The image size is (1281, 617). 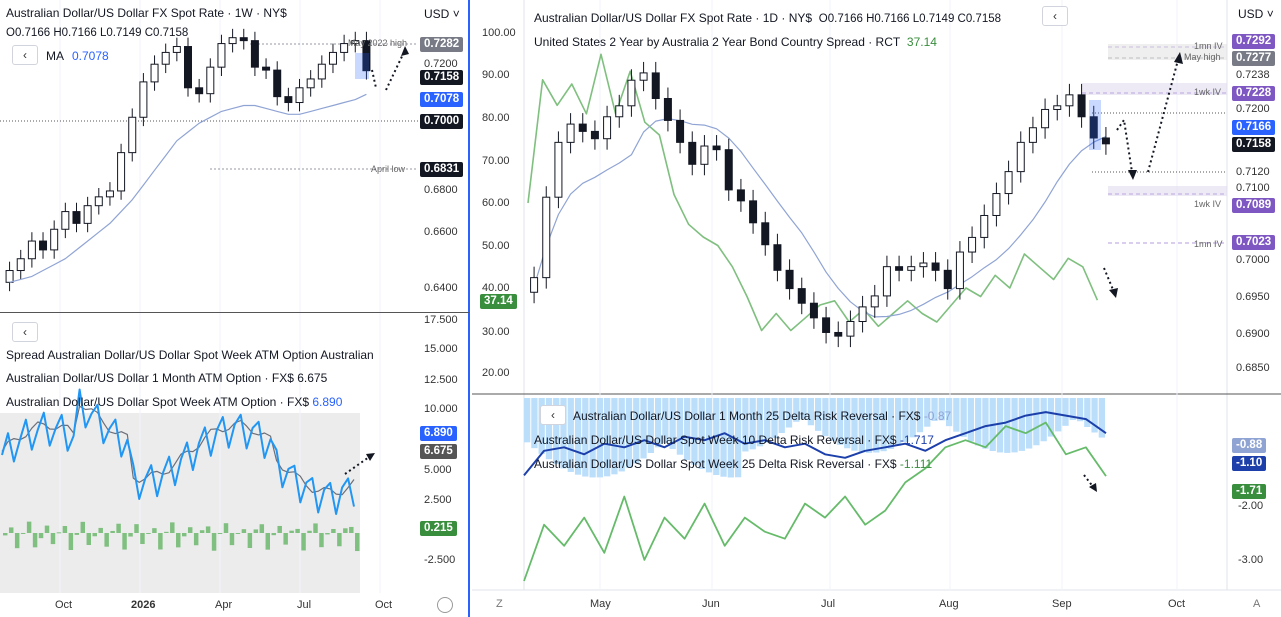 What do you see at coordinates (496, 373) in the screenshot?
I see `left-y-tick: 20.00` at bounding box center [496, 373].